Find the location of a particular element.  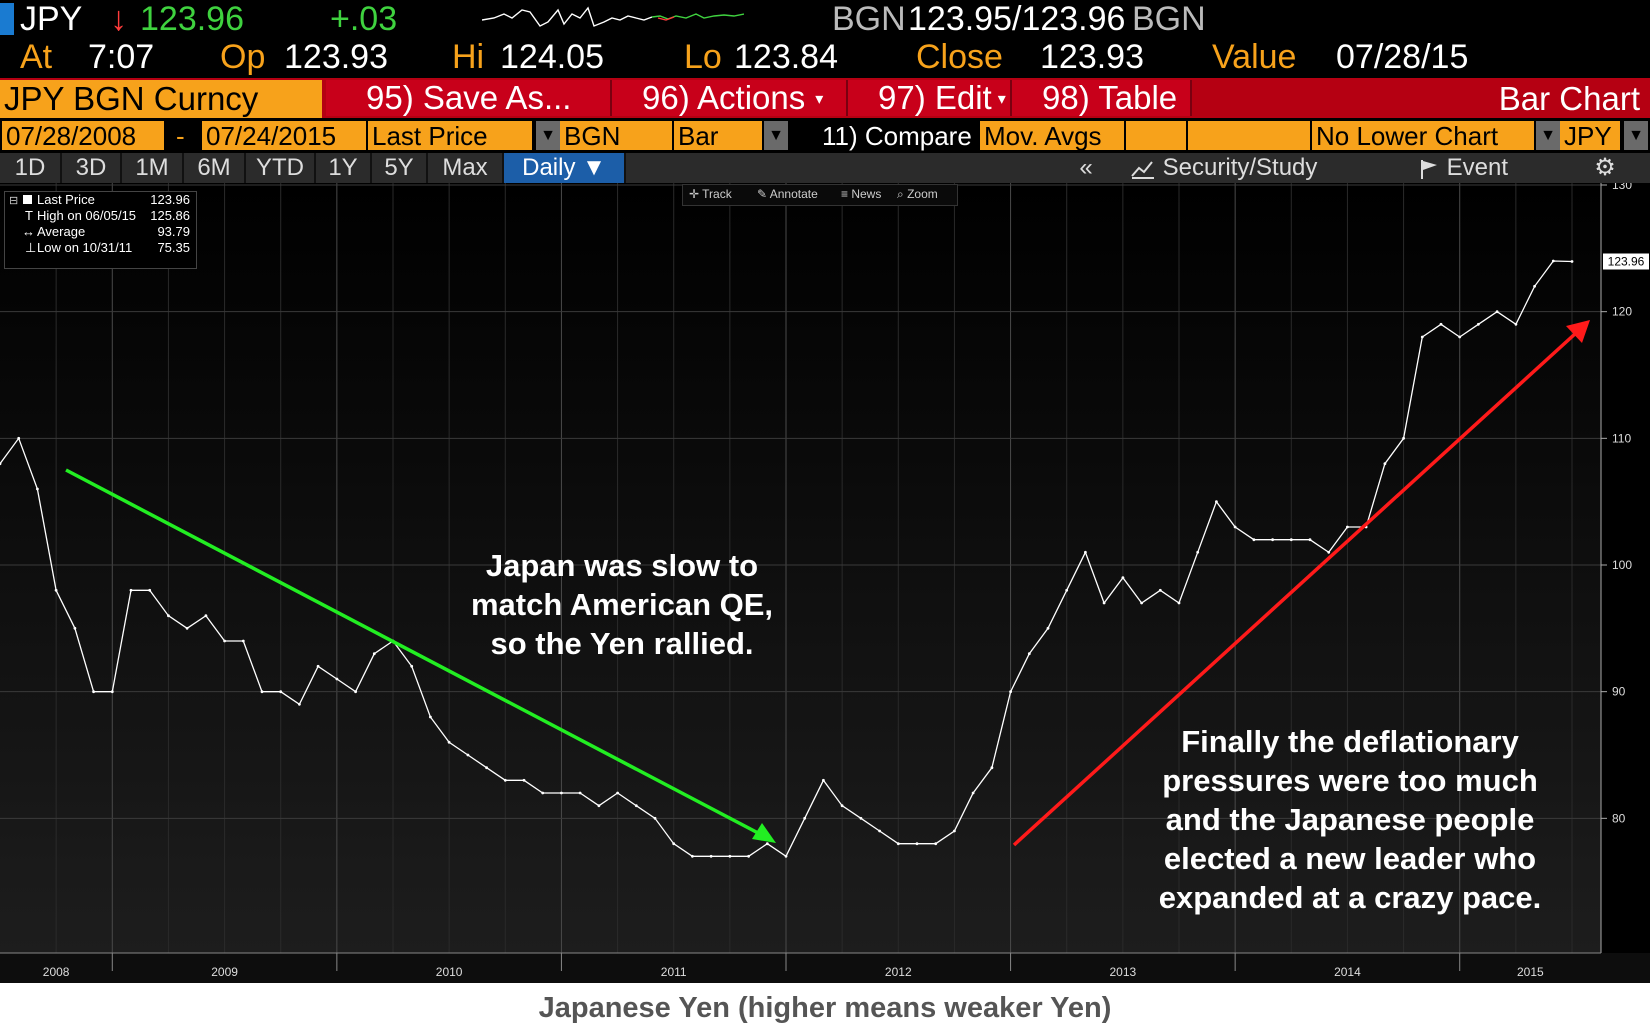

period-ytd: YTD is located at coordinates (281, 168).